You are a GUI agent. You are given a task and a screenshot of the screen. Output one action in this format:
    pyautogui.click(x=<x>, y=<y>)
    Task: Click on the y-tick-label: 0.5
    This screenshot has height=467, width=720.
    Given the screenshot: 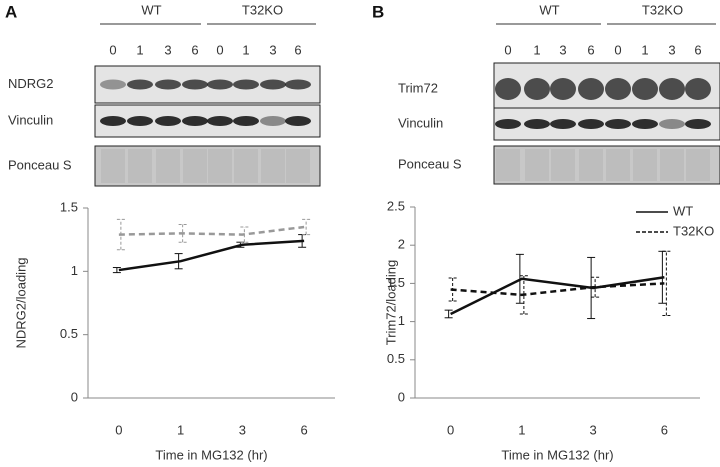 What is the action you would take?
    pyautogui.click(x=69, y=333)
    